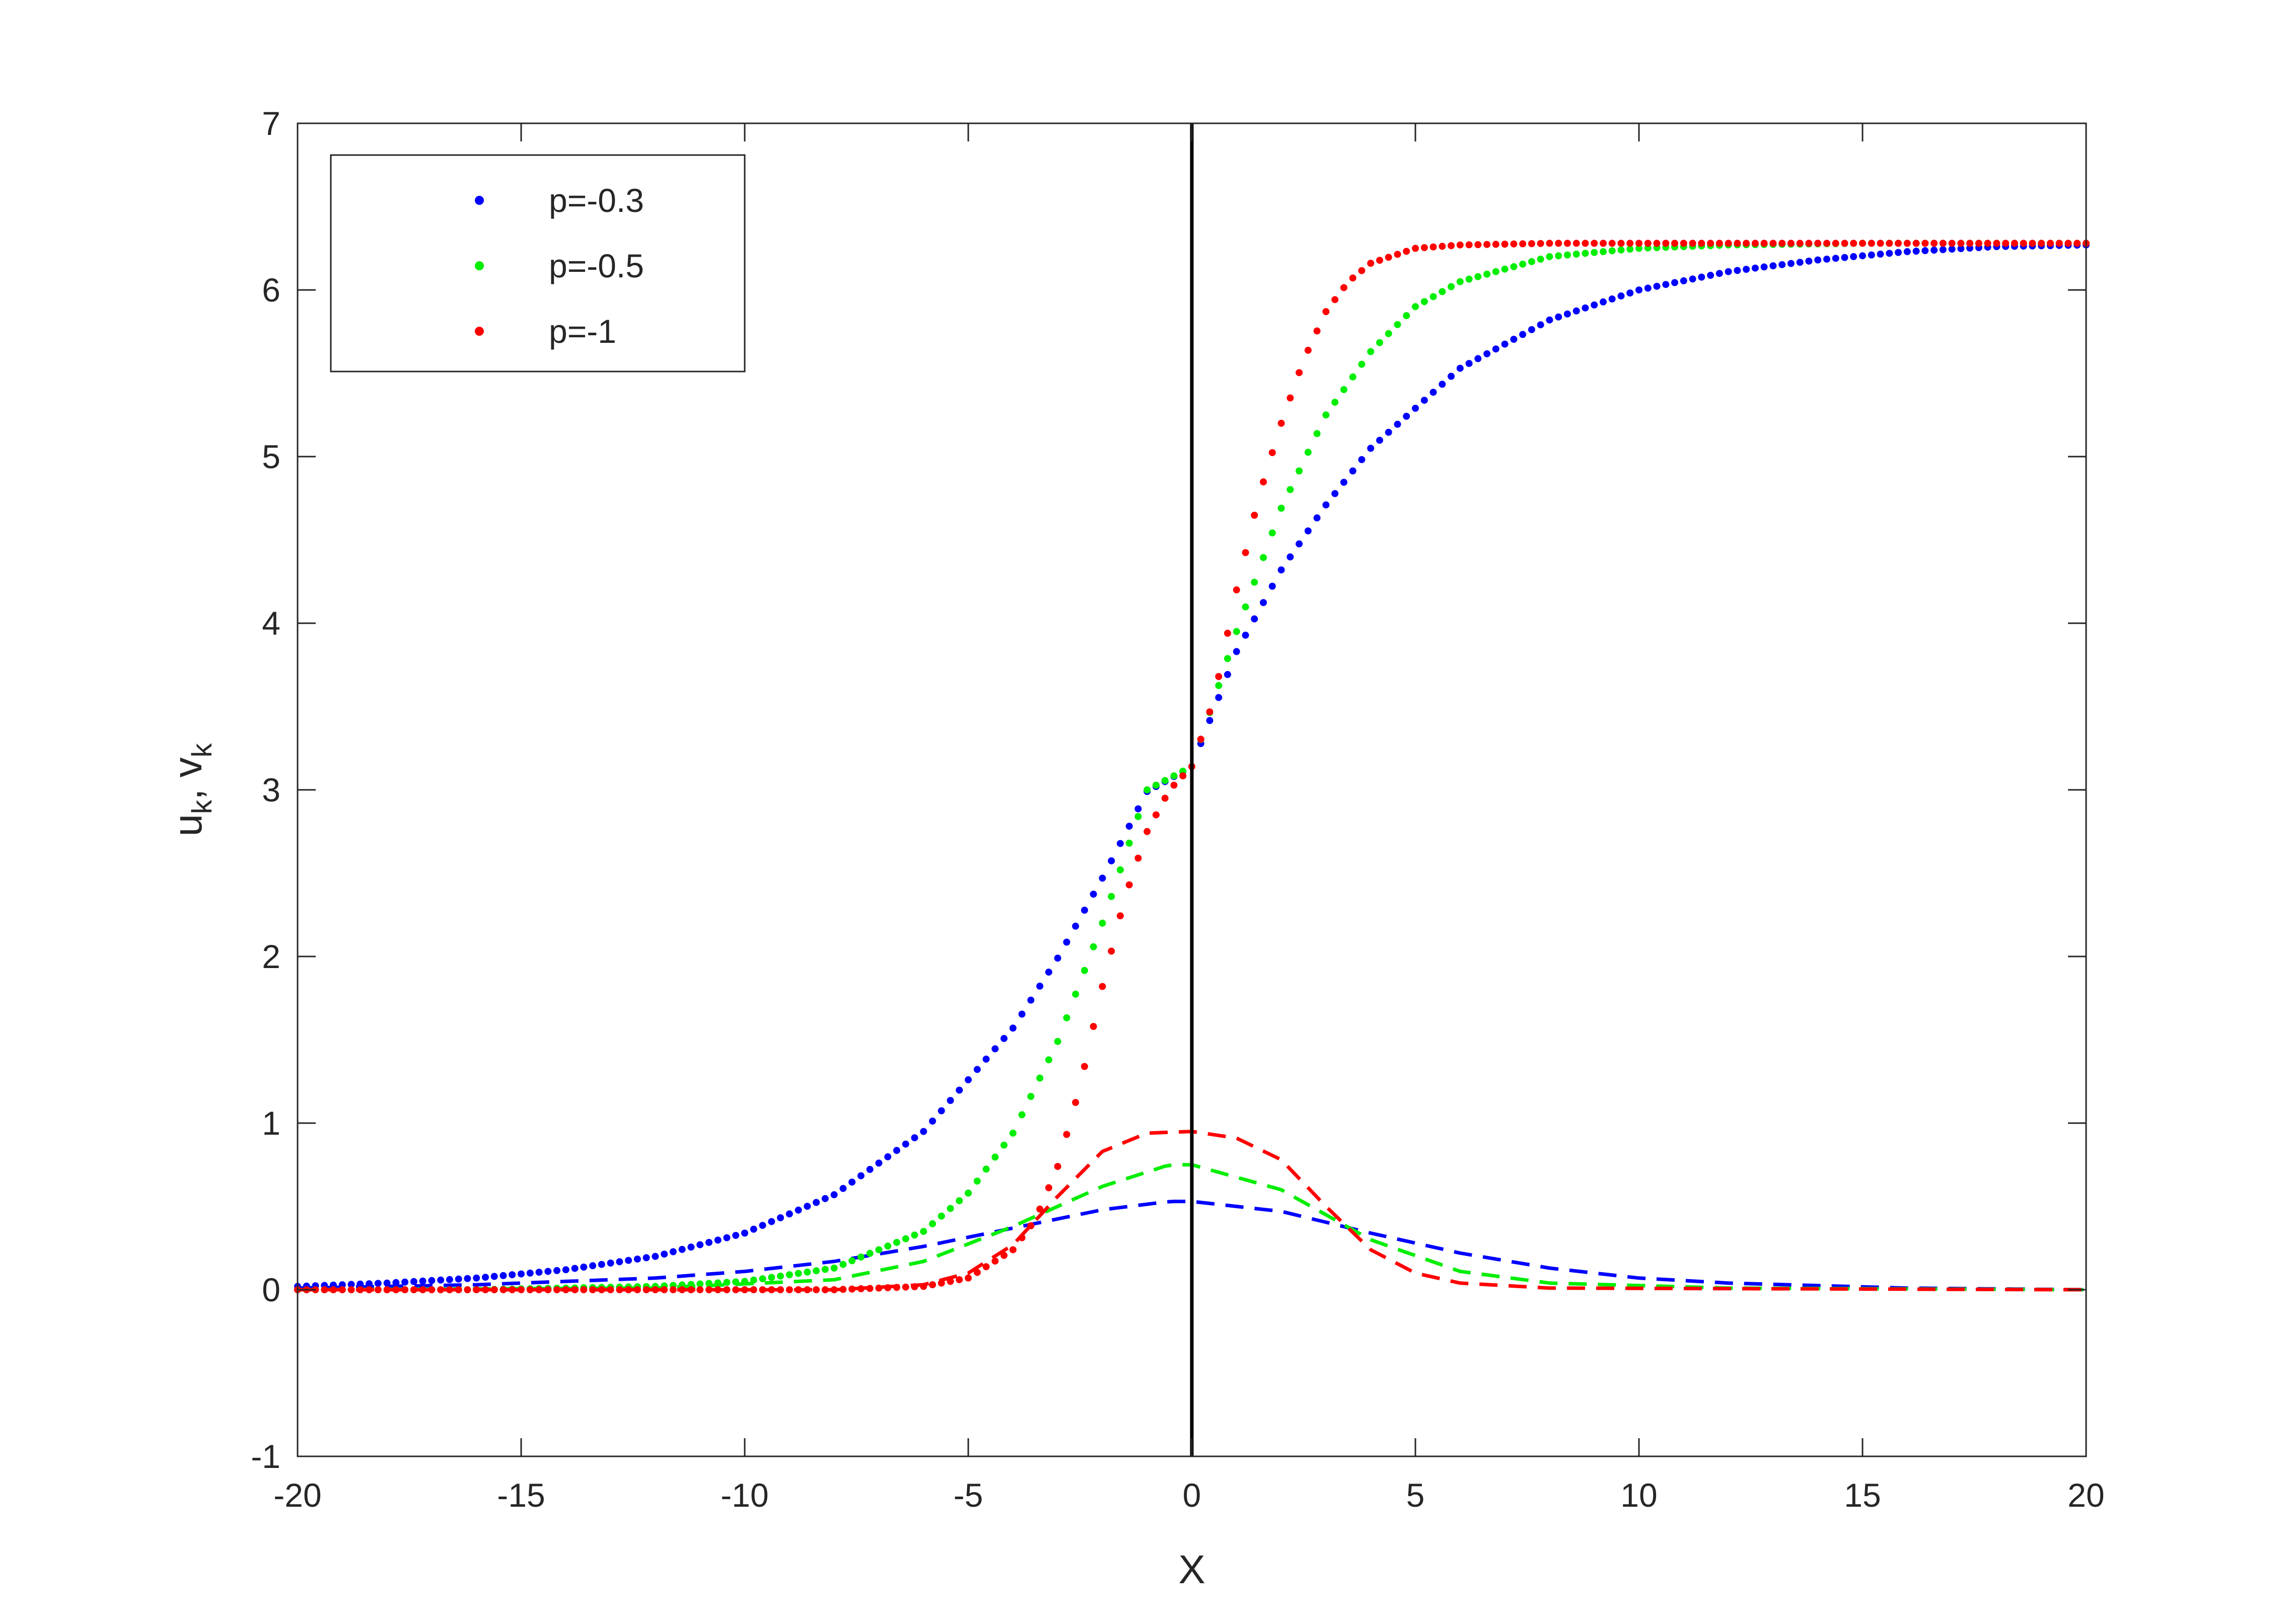  What do you see at coordinates (271, 123) in the screenshot?
I see `y-tick-label: 7` at bounding box center [271, 123].